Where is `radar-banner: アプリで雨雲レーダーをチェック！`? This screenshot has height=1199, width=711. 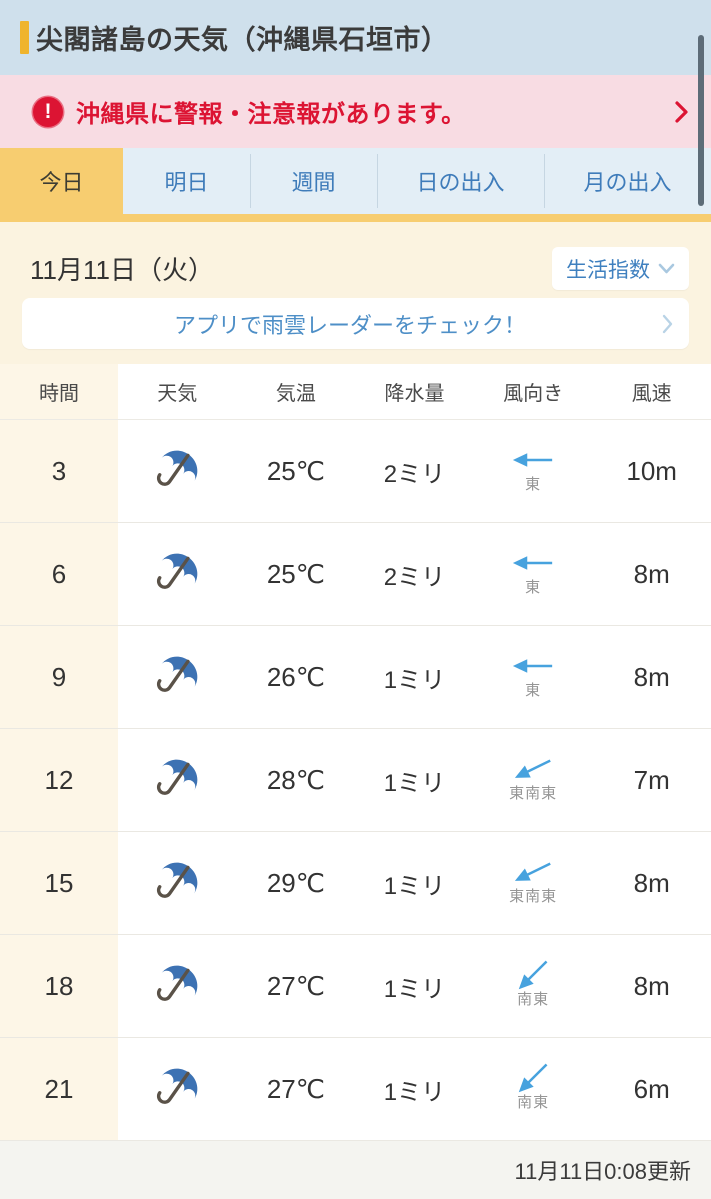 radar-banner: アプリで雨雲レーダーをチェック！ is located at coordinates (355, 323).